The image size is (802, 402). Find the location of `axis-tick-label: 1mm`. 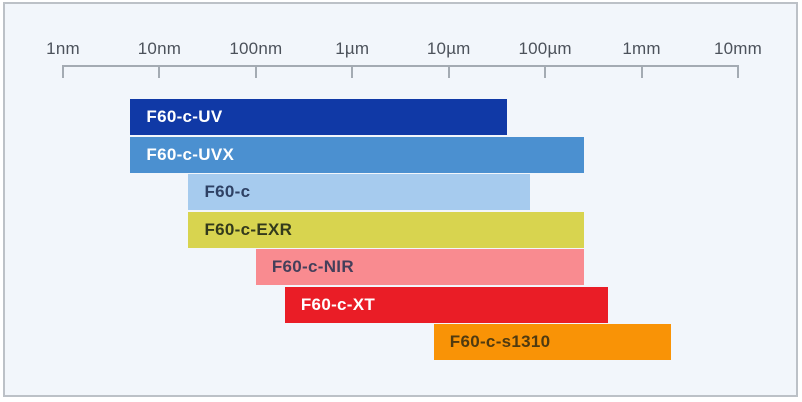

axis-tick-label: 1mm is located at coordinates (641, 48).